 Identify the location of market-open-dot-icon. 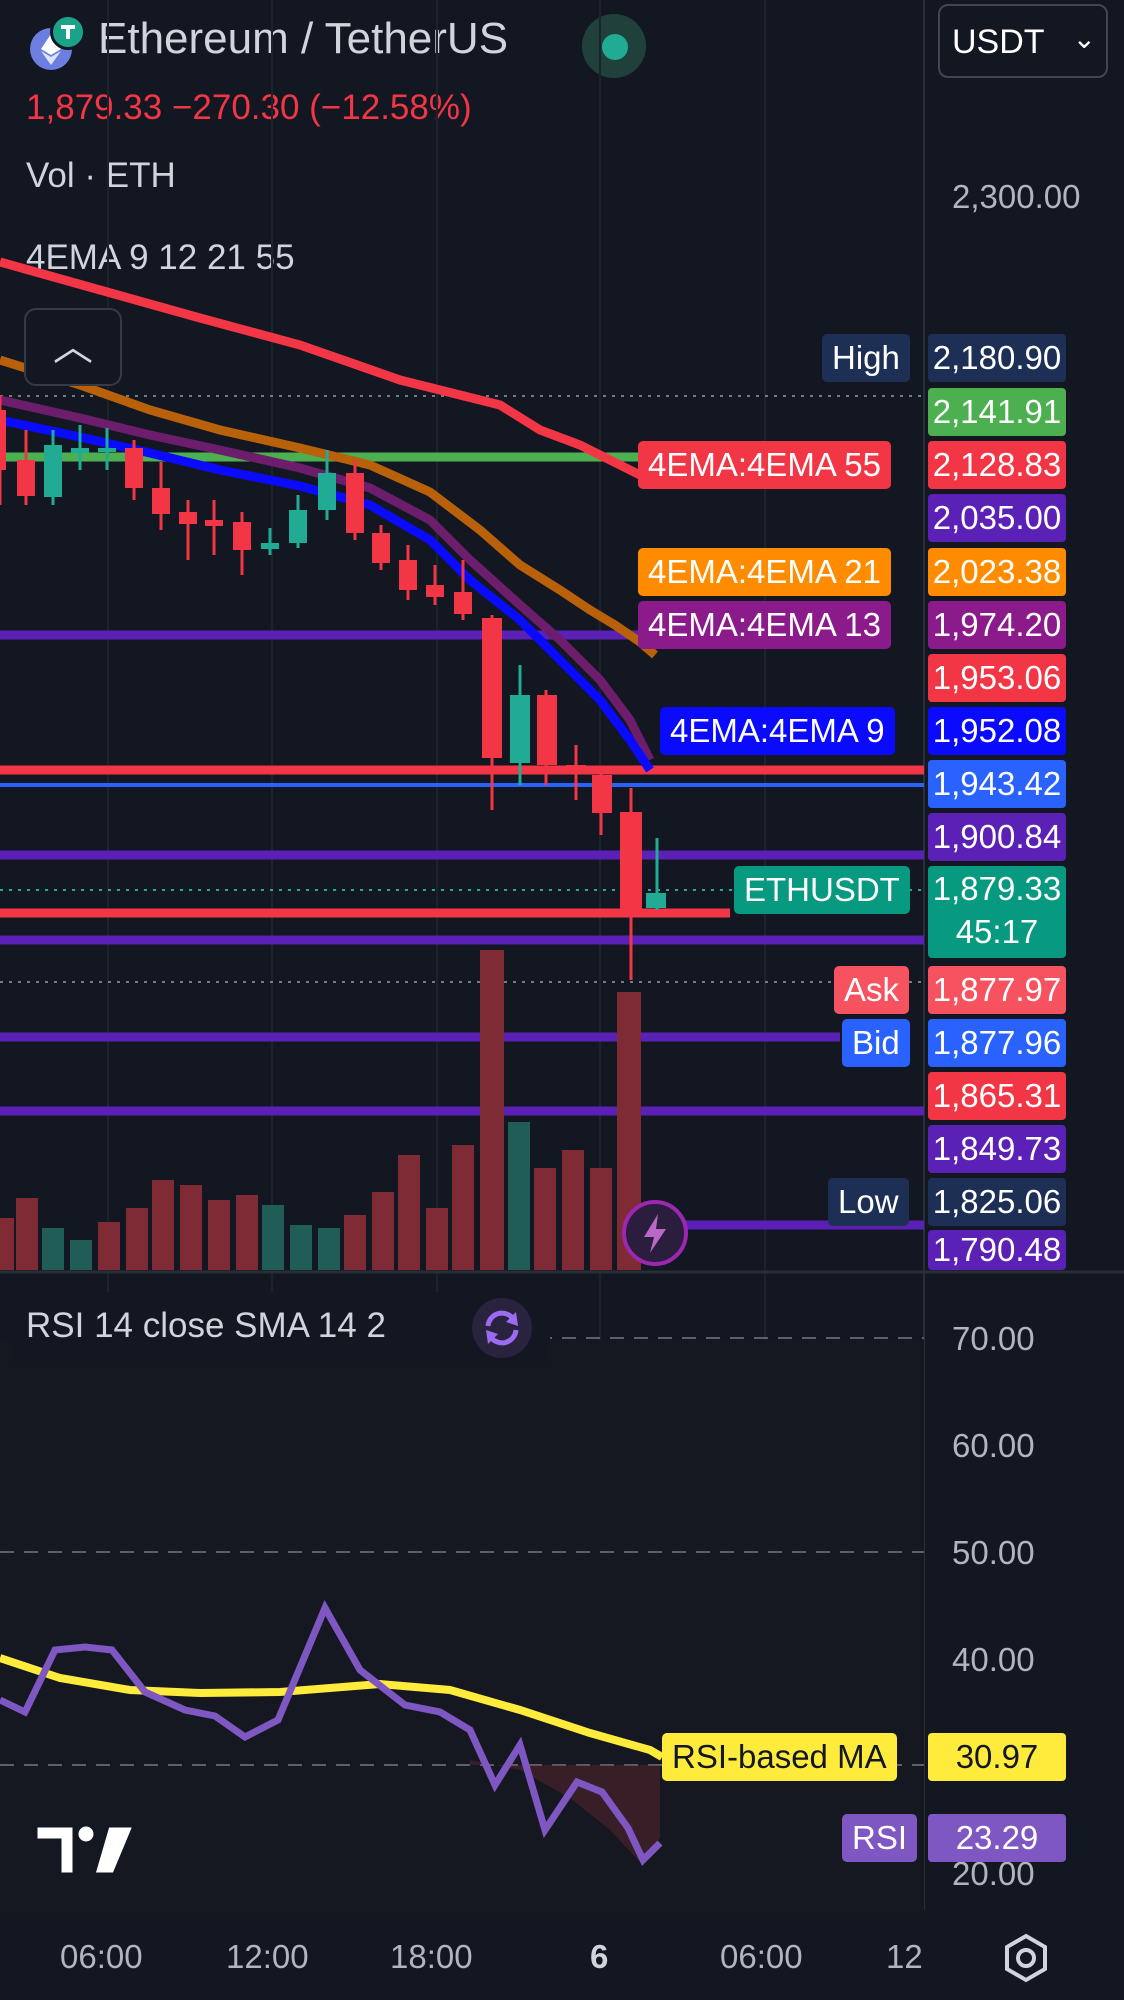
(615, 47).